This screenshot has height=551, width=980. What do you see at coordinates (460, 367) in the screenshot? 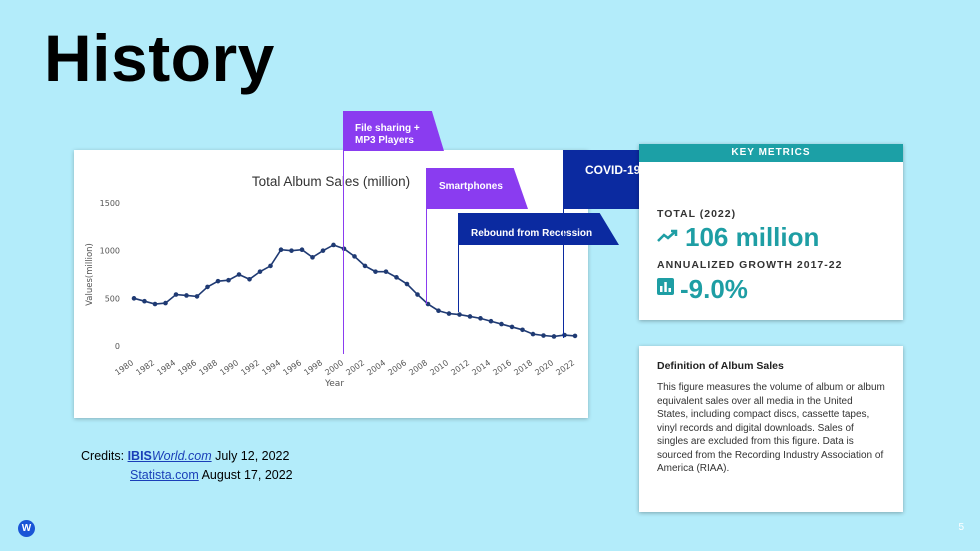
I see `x-tick-label: 2012` at bounding box center [460, 367].